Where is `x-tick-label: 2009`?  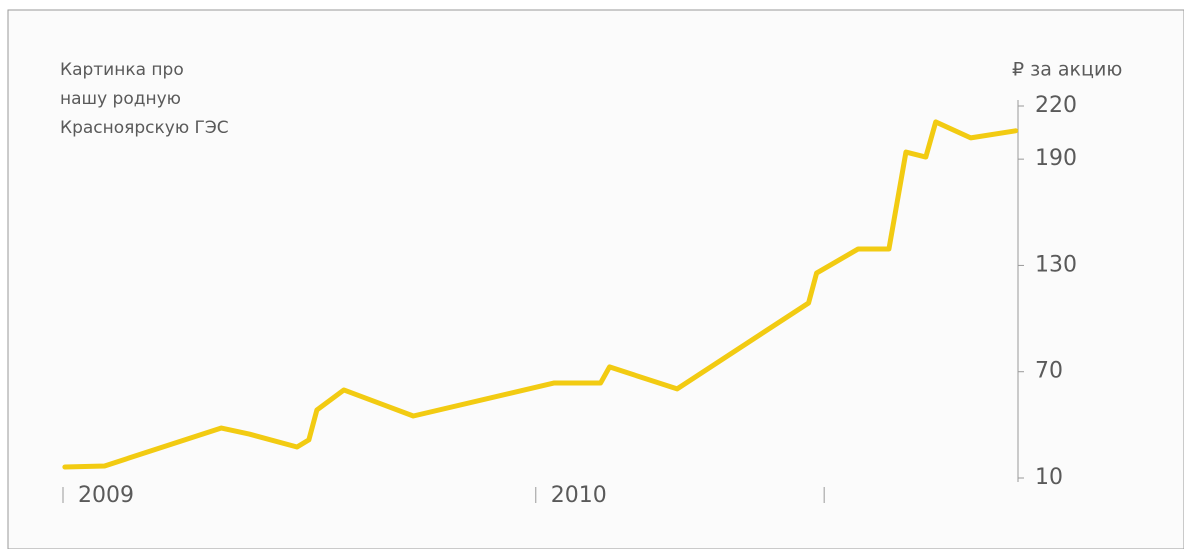 x-tick-label: 2009 is located at coordinates (106, 495).